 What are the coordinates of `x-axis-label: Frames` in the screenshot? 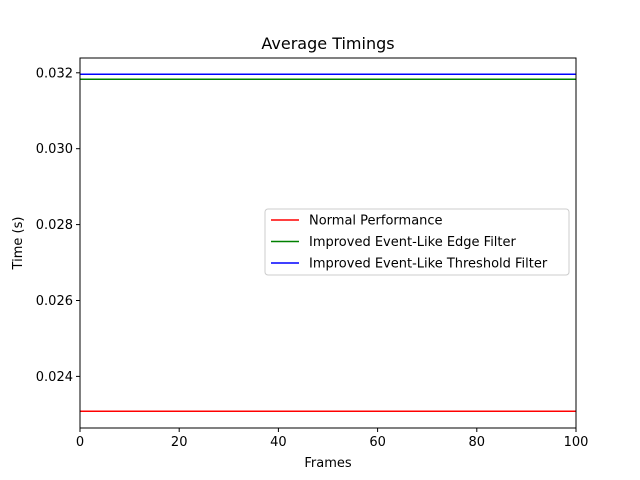 It's located at (328, 463).